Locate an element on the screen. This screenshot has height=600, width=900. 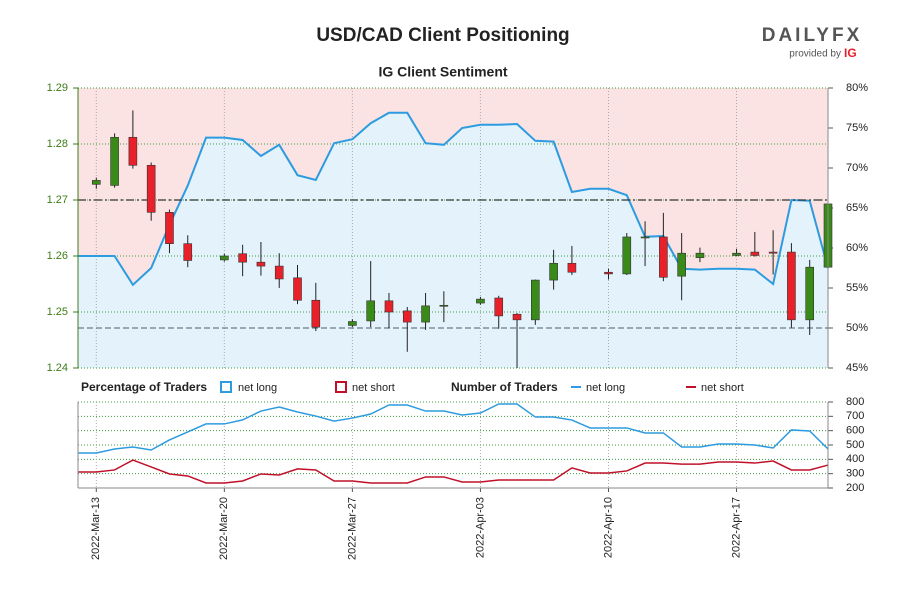
y-tick-label: 1.28 is located at coordinates (57, 144).